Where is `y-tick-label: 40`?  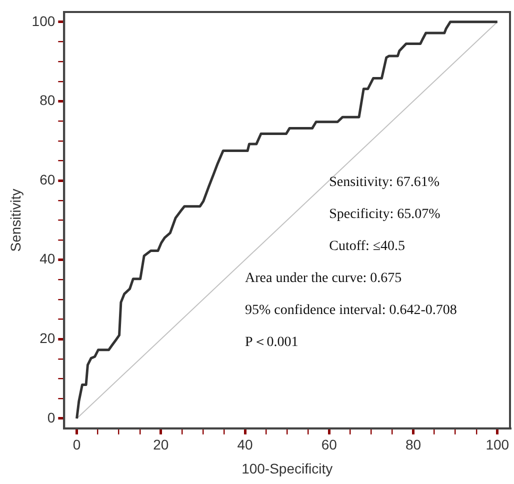 y-tick-label: 40 is located at coordinates (48, 258).